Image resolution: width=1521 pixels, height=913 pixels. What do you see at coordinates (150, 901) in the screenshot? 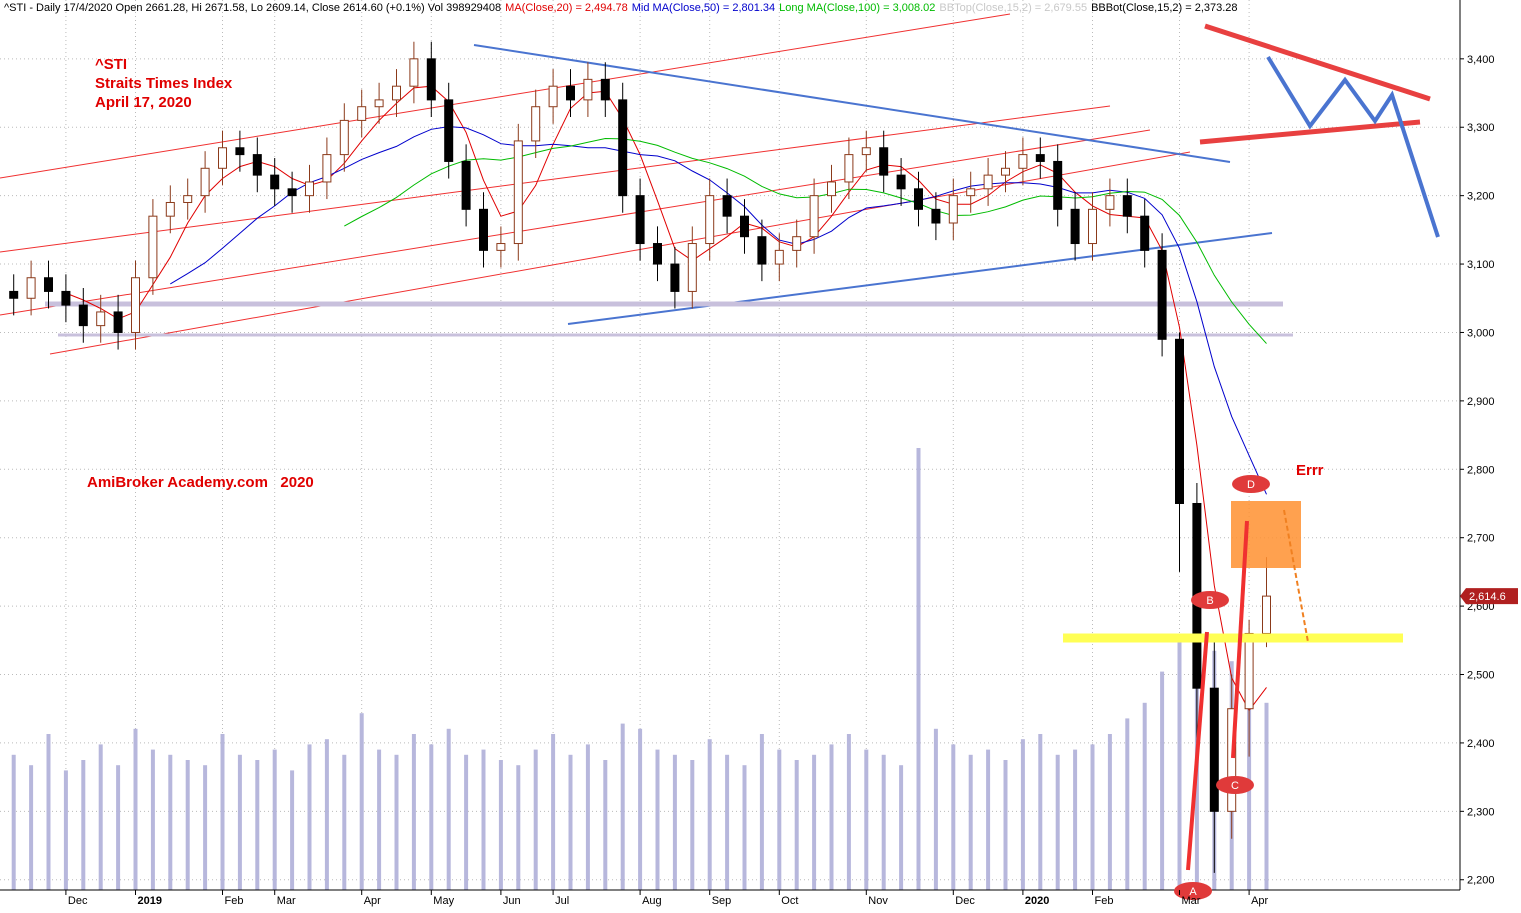
I see `x-tick-label: 2019` at bounding box center [150, 901].